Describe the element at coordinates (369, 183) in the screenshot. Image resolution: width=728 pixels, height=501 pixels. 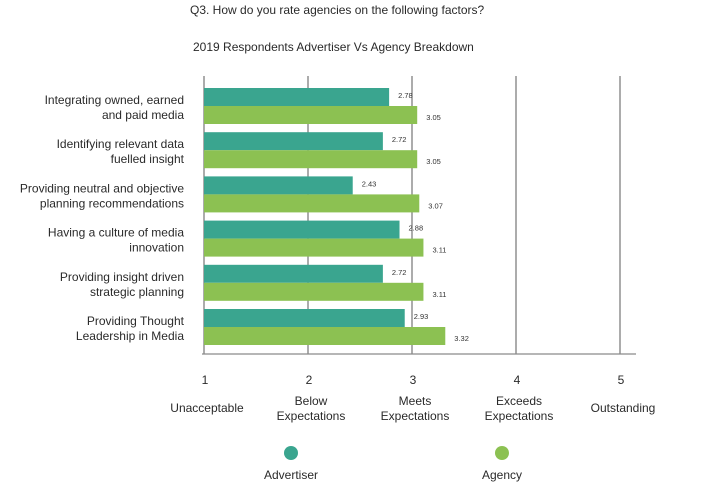
I see `data-label-advertiser-3: 2.43` at that location.